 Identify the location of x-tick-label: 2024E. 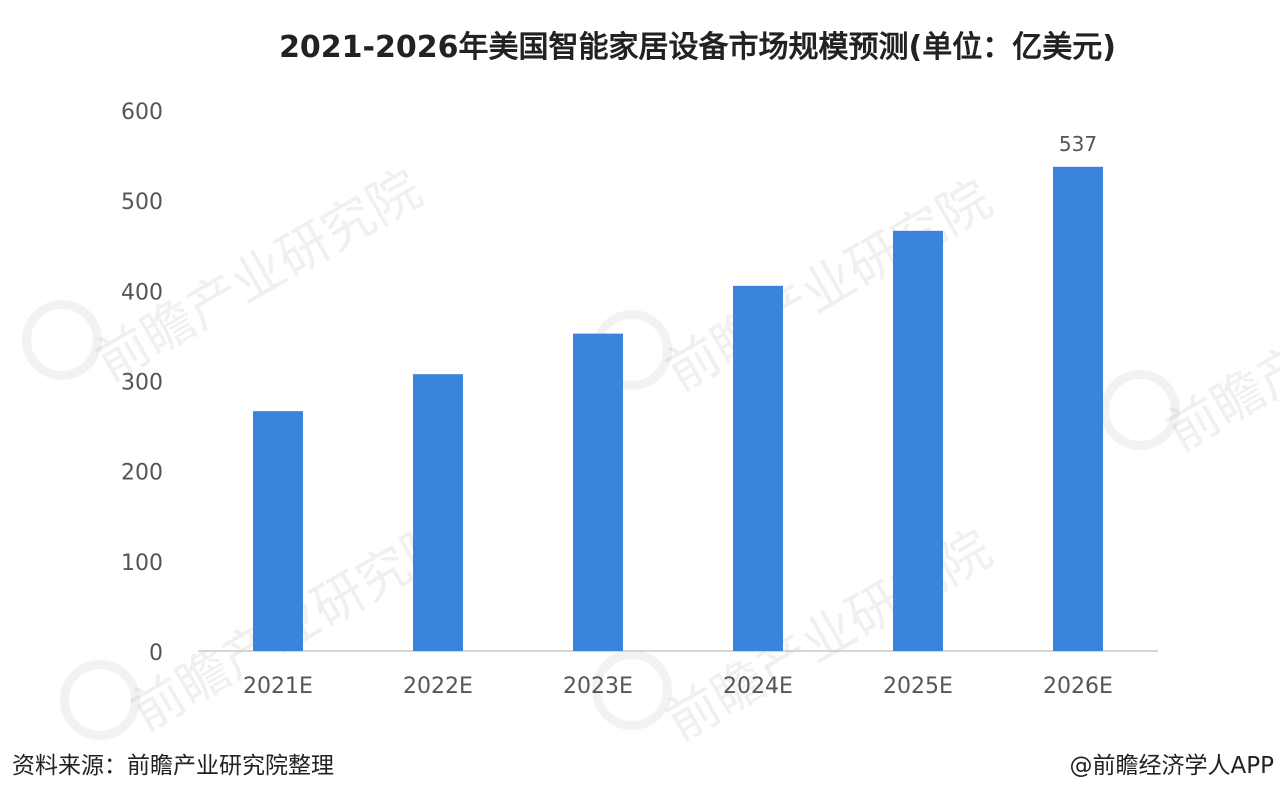
(758, 686).